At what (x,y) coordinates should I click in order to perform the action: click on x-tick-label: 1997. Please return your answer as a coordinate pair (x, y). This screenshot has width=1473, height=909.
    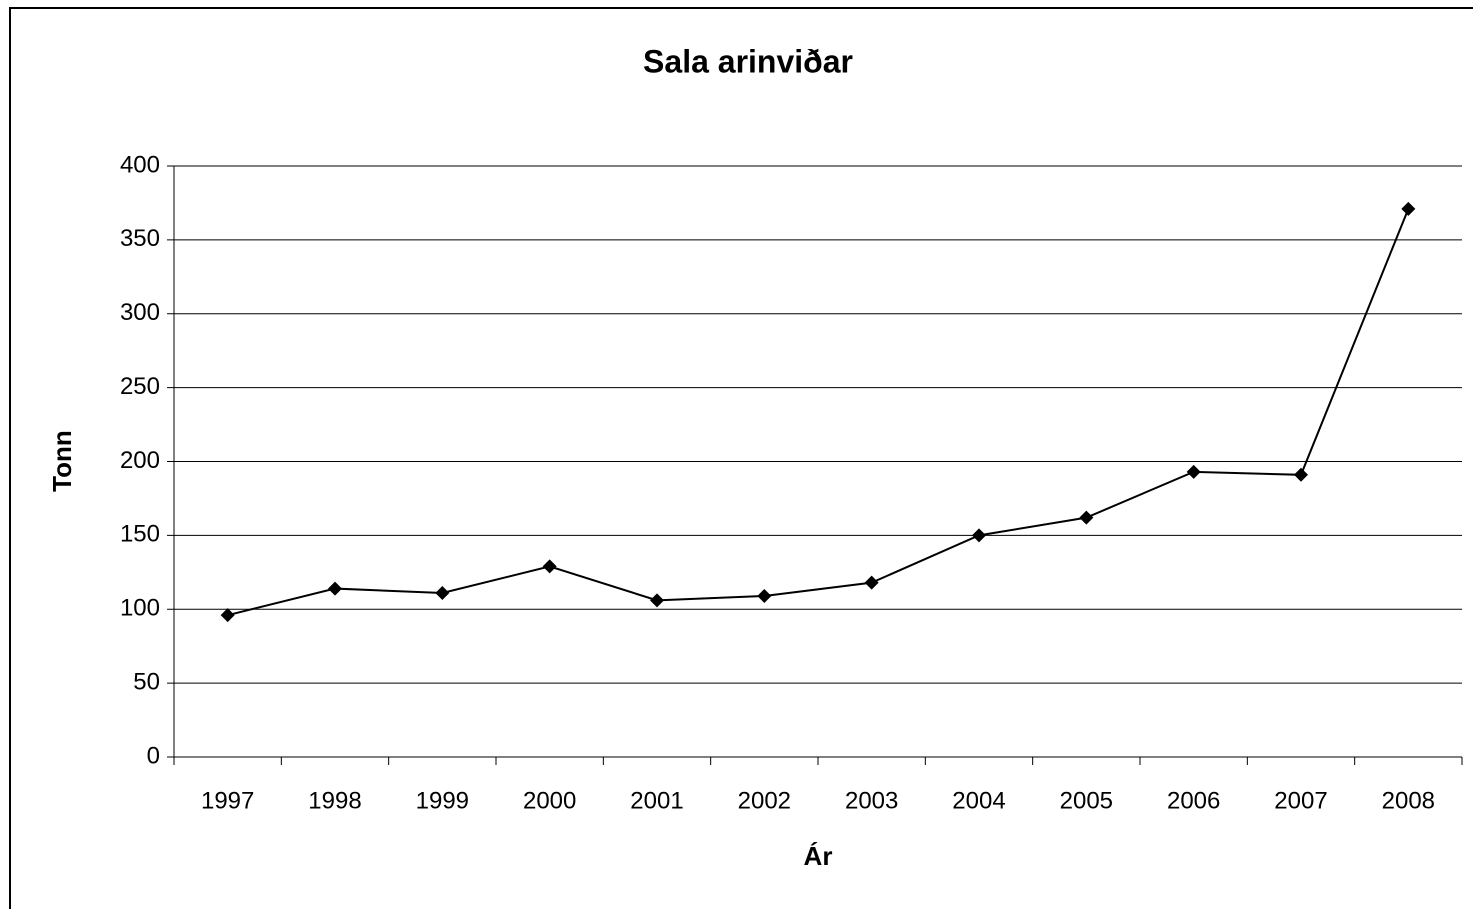
    Looking at the image, I should click on (227, 800).